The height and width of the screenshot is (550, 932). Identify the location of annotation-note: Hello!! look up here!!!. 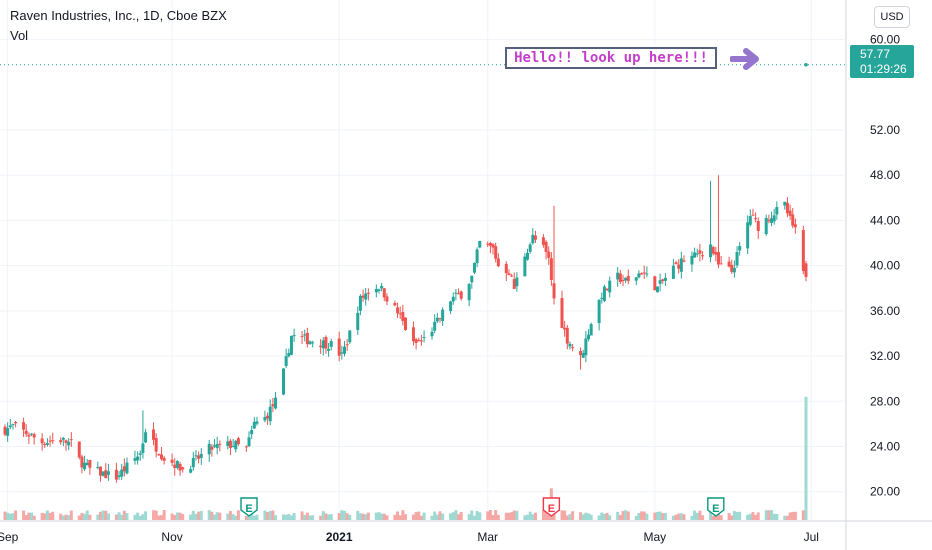
(611, 58).